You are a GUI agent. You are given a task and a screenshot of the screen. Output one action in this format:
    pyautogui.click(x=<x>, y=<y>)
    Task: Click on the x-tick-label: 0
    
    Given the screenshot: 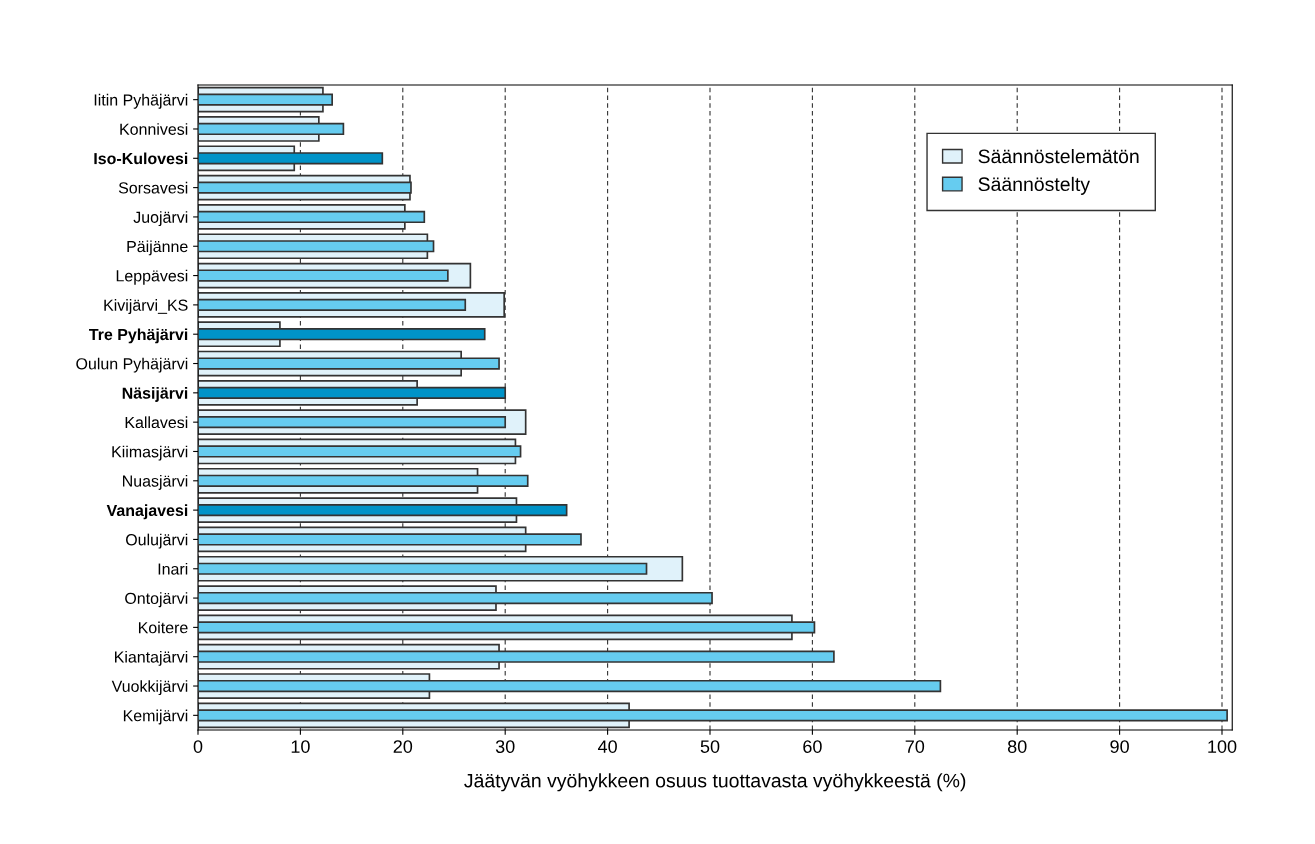 What is the action you would take?
    pyautogui.click(x=198, y=746)
    